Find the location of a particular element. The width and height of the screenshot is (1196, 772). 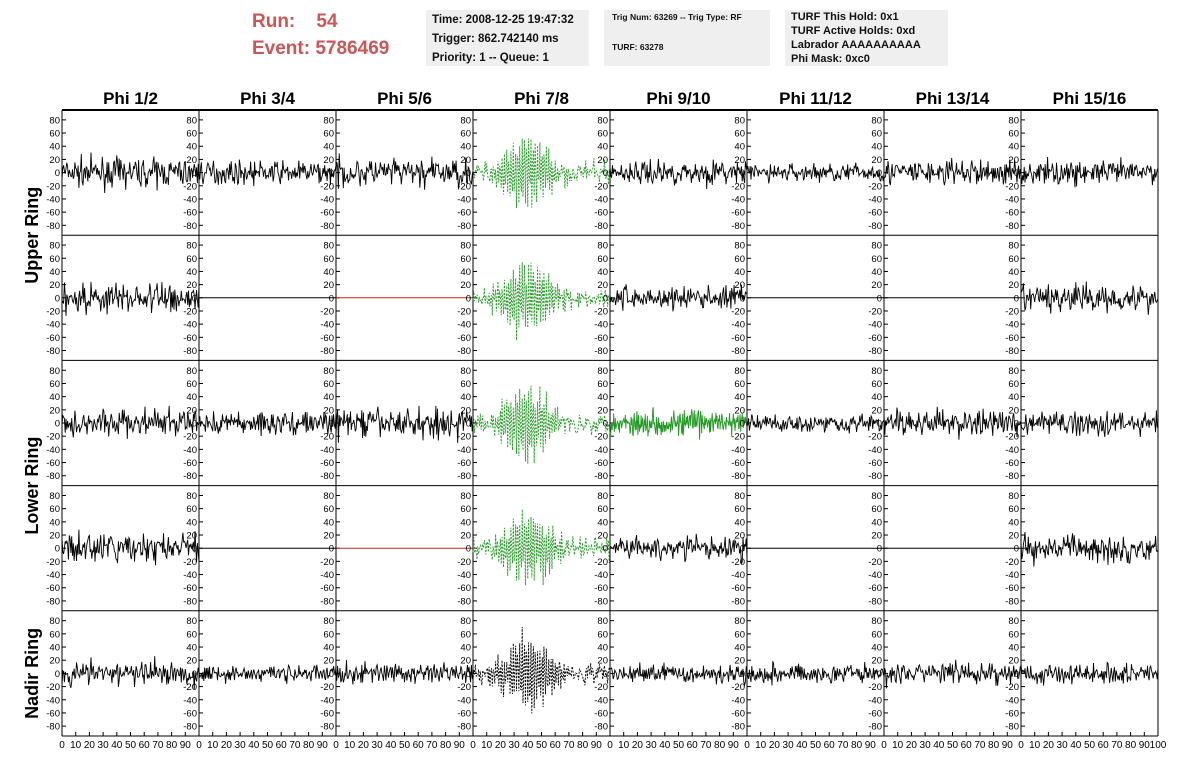

x-tick-label: 60 is located at coordinates (830, 745).